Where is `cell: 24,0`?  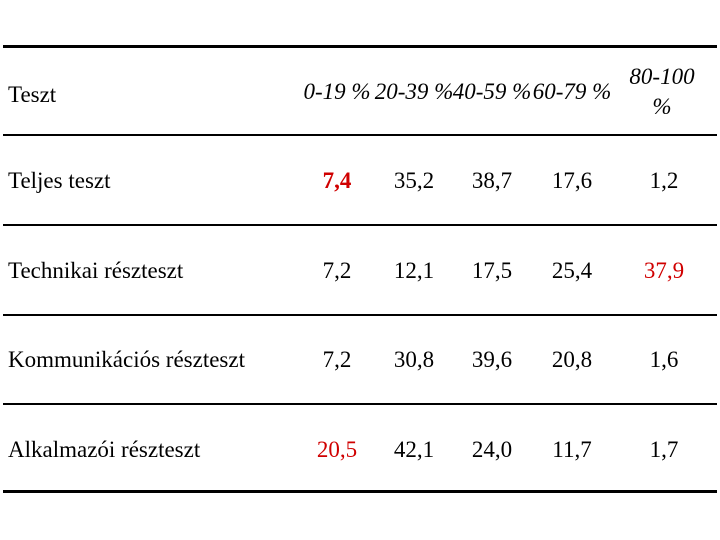
cell: 24,0 is located at coordinates (492, 449).